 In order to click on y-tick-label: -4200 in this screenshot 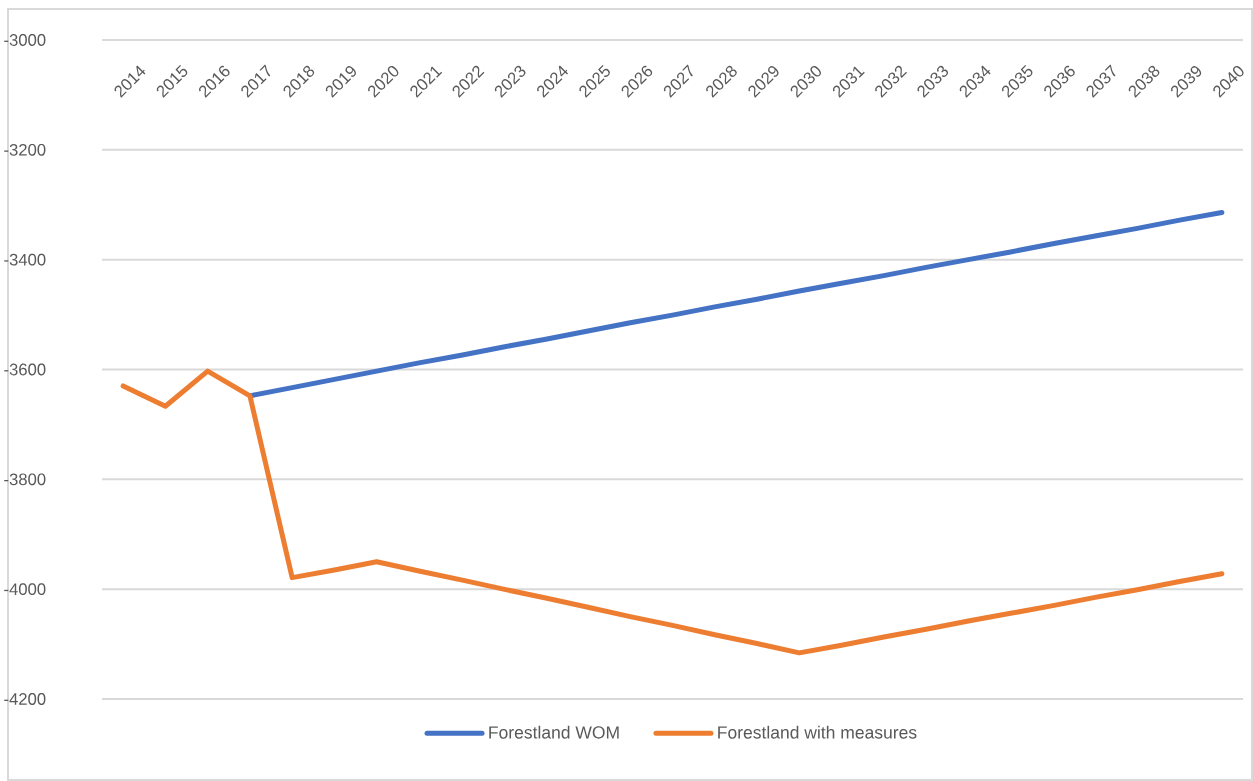, I will do `click(25, 699)`.